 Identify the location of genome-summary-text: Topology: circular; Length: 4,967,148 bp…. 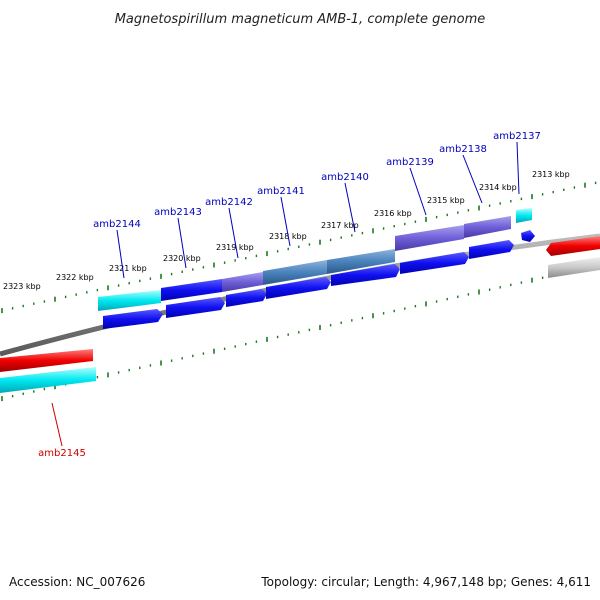
(425, 582).